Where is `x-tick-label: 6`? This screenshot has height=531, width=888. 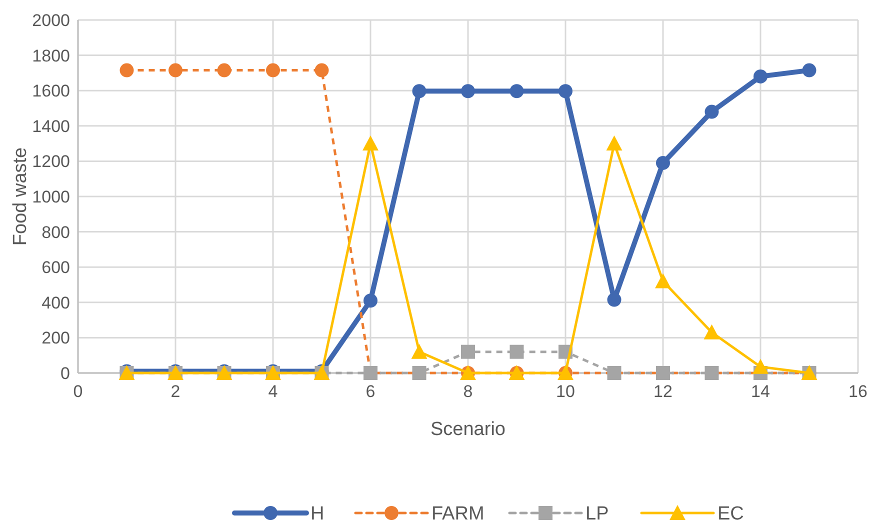 x-tick-label: 6 is located at coordinates (371, 391).